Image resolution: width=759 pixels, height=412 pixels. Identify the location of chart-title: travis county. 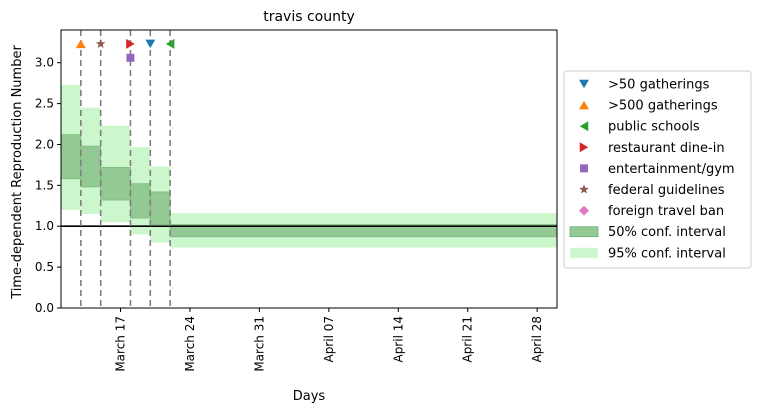
(309, 17).